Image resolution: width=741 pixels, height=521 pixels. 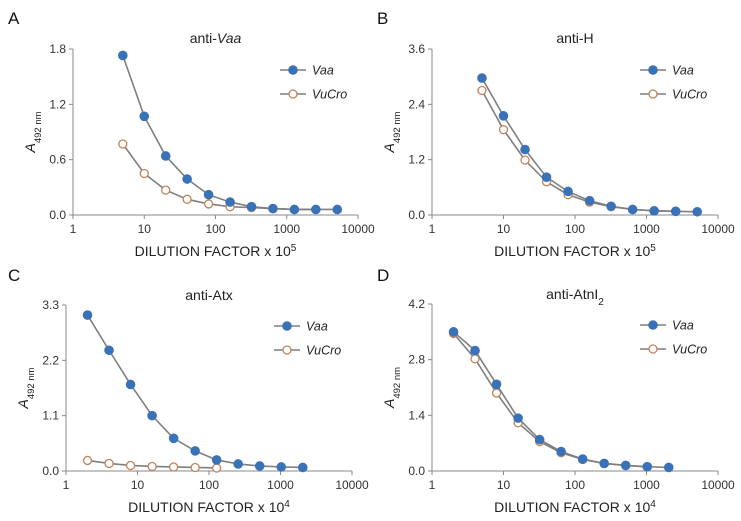 What do you see at coordinates (209, 507) in the screenshot?
I see `x-axis-label: DILUTION FACTOR x 104` at bounding box center [209, 507].